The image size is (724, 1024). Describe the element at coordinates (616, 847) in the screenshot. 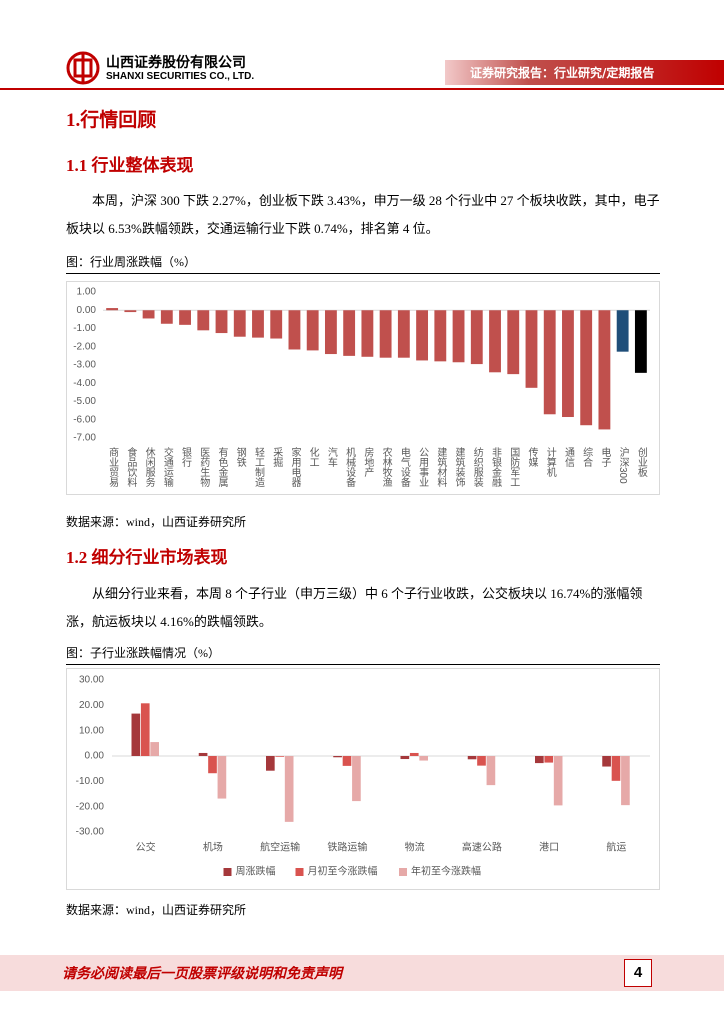

I see `x-tick-label: 航运` at that location.